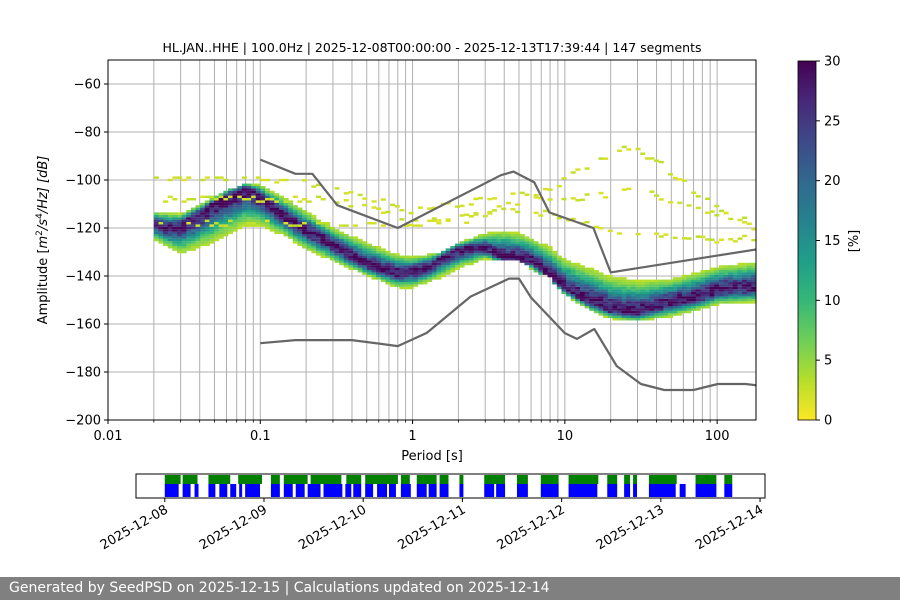  I want to click on y-tick-label: −100, so click(83, 181).